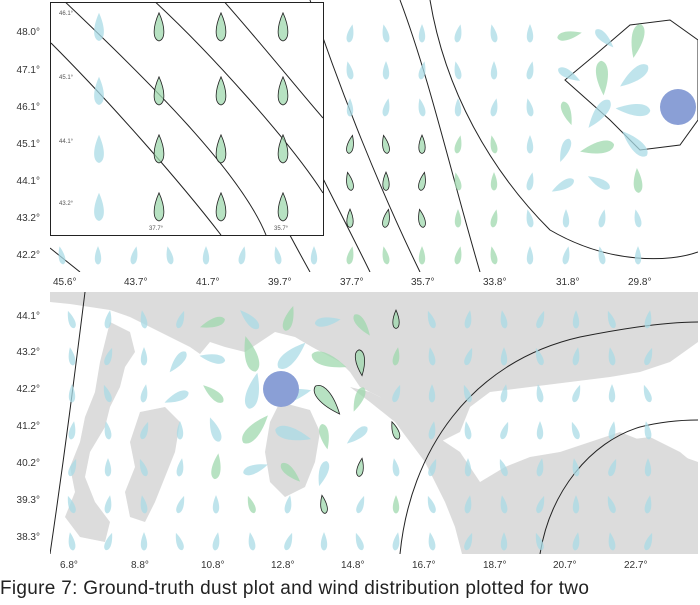 The height and width of the screenshot is (605, 700). What do you see at coordinates (568, 282) in the screenshot?
I see `top-x-tick: 31.8°` at bounding box center [568, 282].